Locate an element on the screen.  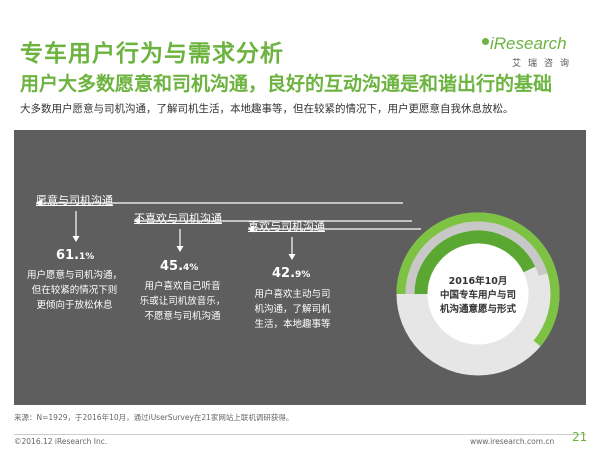
series-value-3: 42.9% is located at coordinates (291, 273).